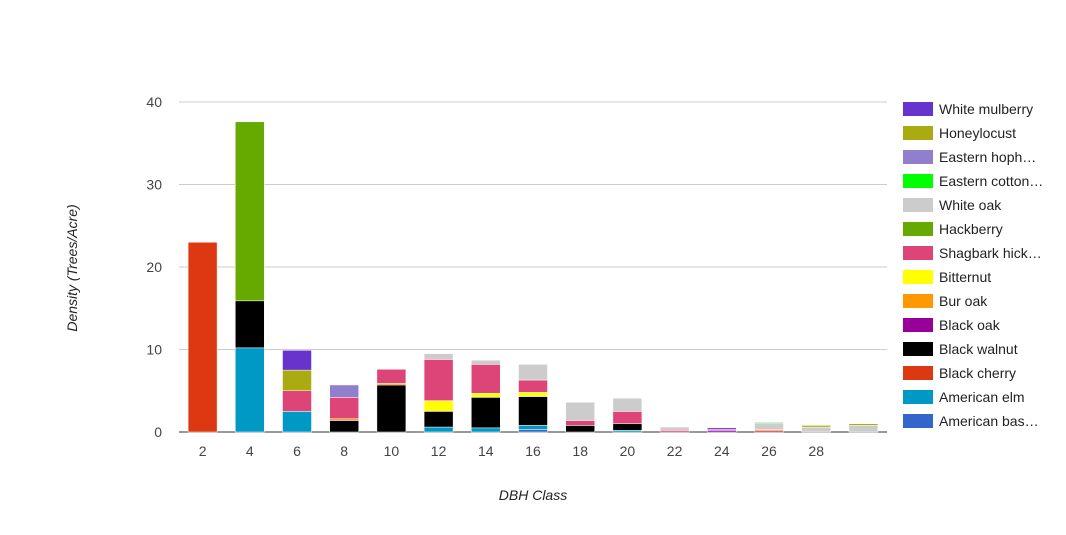 The width and height of the screenshot is (1066, 535). Describe the element at coordinates (533, 495) in the screenshot. I see `x-axis-title: DBH Class` at that location.